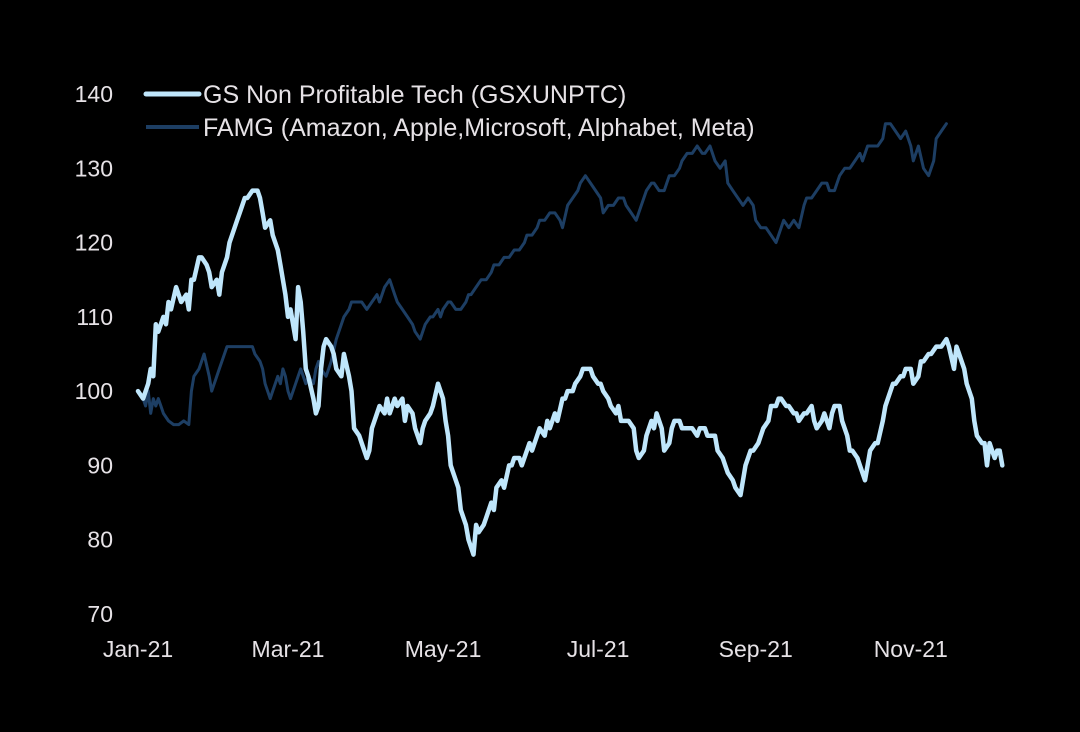  What do you see at coordinates (598, 649) in the screenshot?
I see `x-tick-label: Jul-21` at bounding box center [598, 649].